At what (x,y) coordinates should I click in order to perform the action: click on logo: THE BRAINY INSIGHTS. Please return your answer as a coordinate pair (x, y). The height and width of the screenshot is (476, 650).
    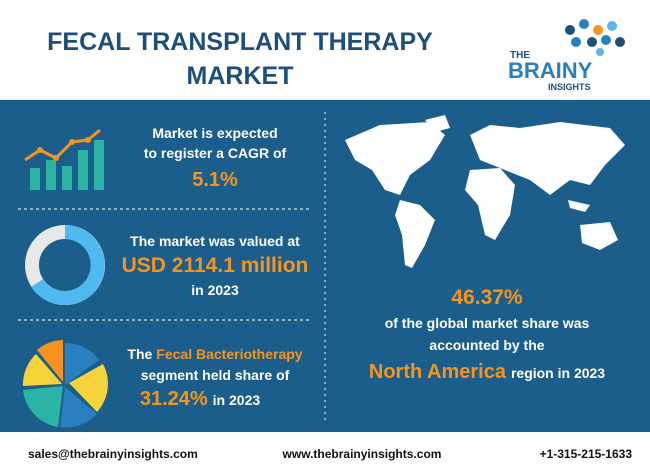
    Looking at the image, I should click on (566, 55).